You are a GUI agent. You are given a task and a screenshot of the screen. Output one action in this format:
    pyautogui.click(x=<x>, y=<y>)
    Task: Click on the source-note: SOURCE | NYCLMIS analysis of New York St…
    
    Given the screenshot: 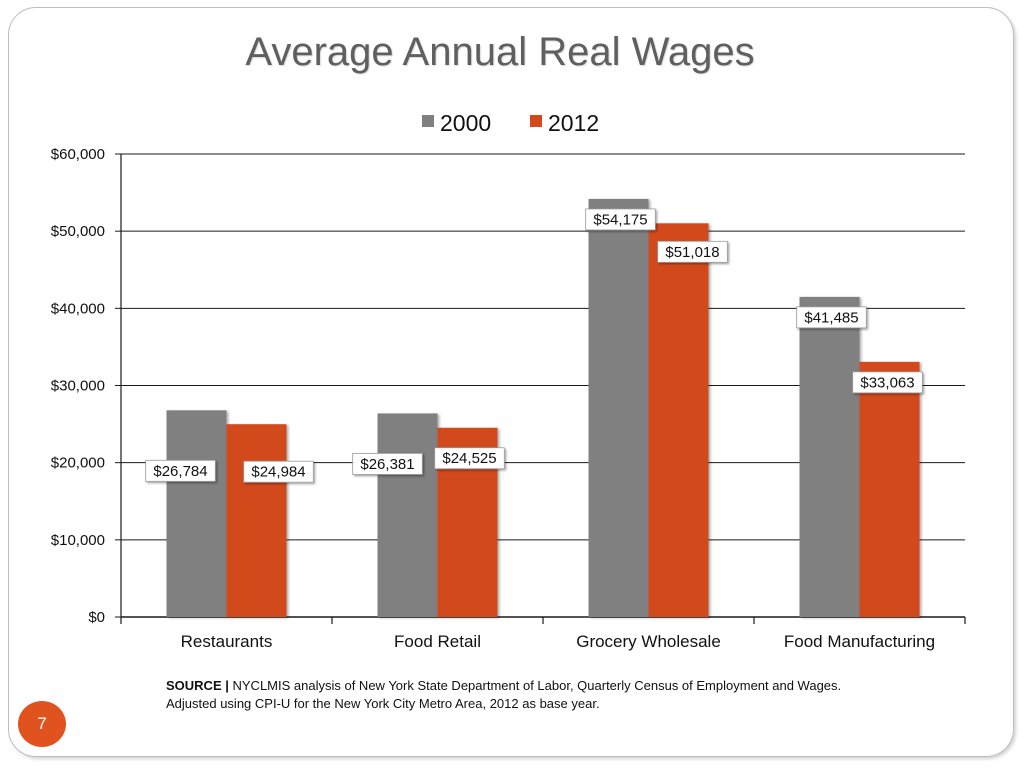 What is the action you would take?
    pyautogui.click(x=576, y=695)
    